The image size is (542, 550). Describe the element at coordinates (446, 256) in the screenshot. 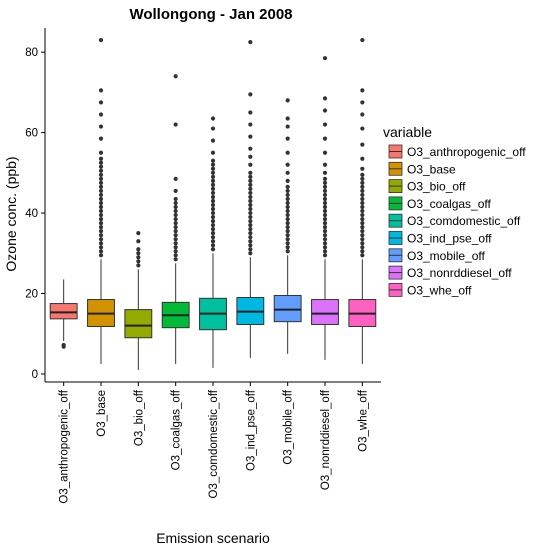

I see `legend-label: O3_mobile_off` at that location.